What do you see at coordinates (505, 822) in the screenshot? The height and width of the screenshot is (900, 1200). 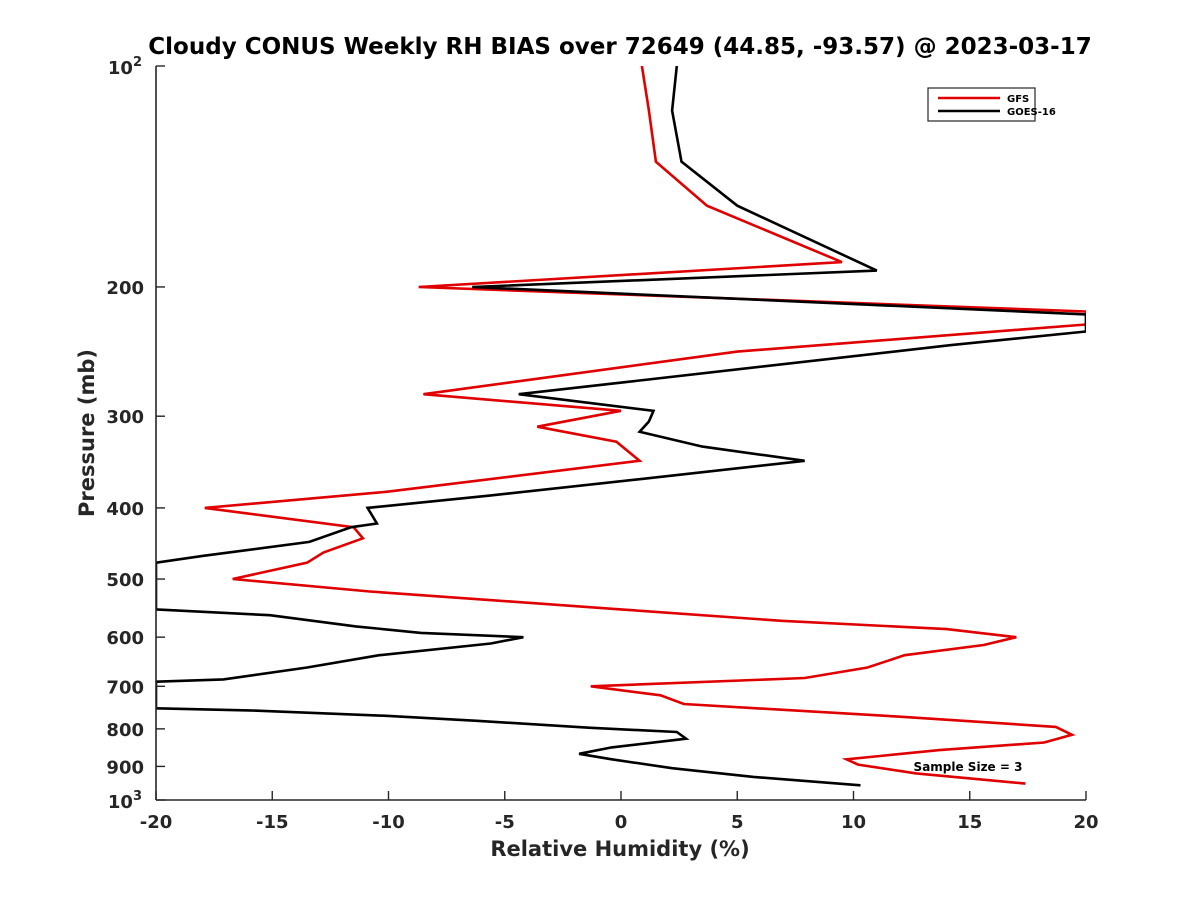 I see `x-tick-label: -5` at bounding box center [505, 822].